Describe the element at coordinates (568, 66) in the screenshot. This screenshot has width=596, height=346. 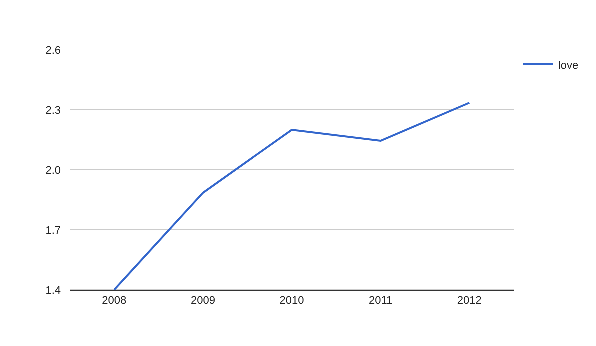
I see `legend-label: love` at that location.